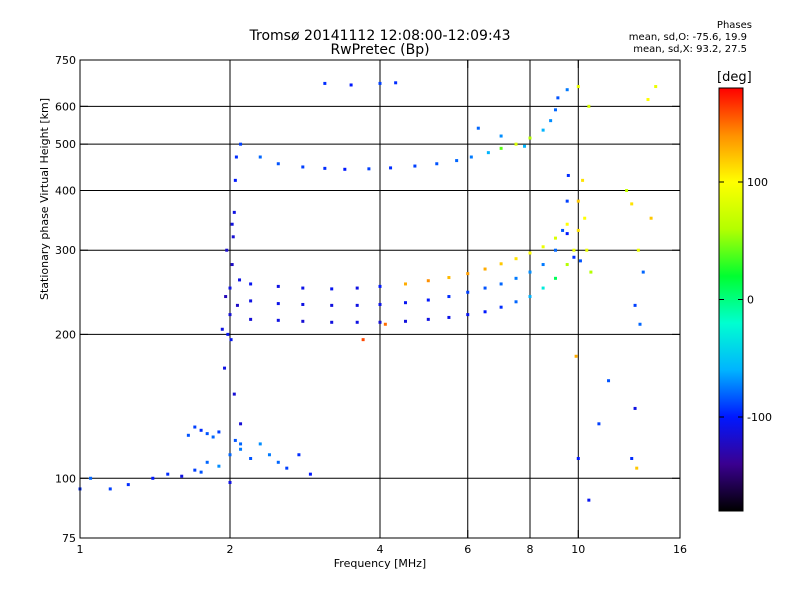 Image resolution: width=800 pixels, height=600 pixels. What do you see at coordinates (65, 334) in the screenshot?
I see `y-tick-label: 200` at bounding box center [65, 334].